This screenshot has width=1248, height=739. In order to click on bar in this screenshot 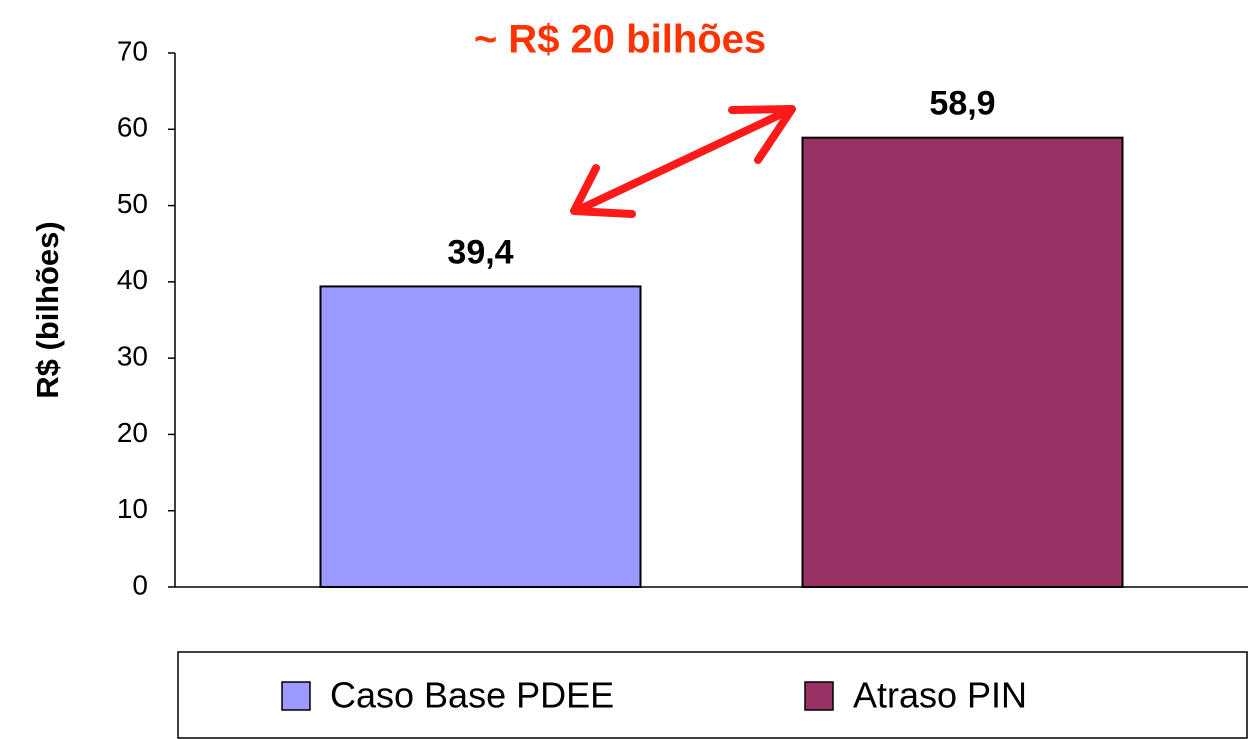, I will do `click(480, 436)`.